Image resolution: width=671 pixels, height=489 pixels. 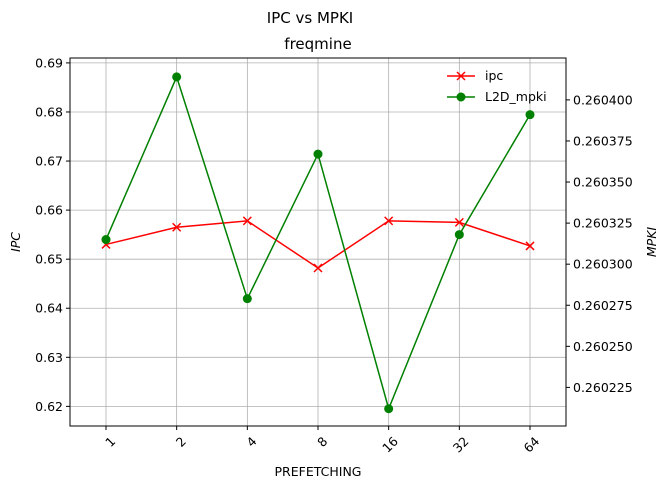 What do you see at coordinates (49, 210) in the screenshot?
I see `left-tick-label: 0.66` at bounding box center [49, 210].